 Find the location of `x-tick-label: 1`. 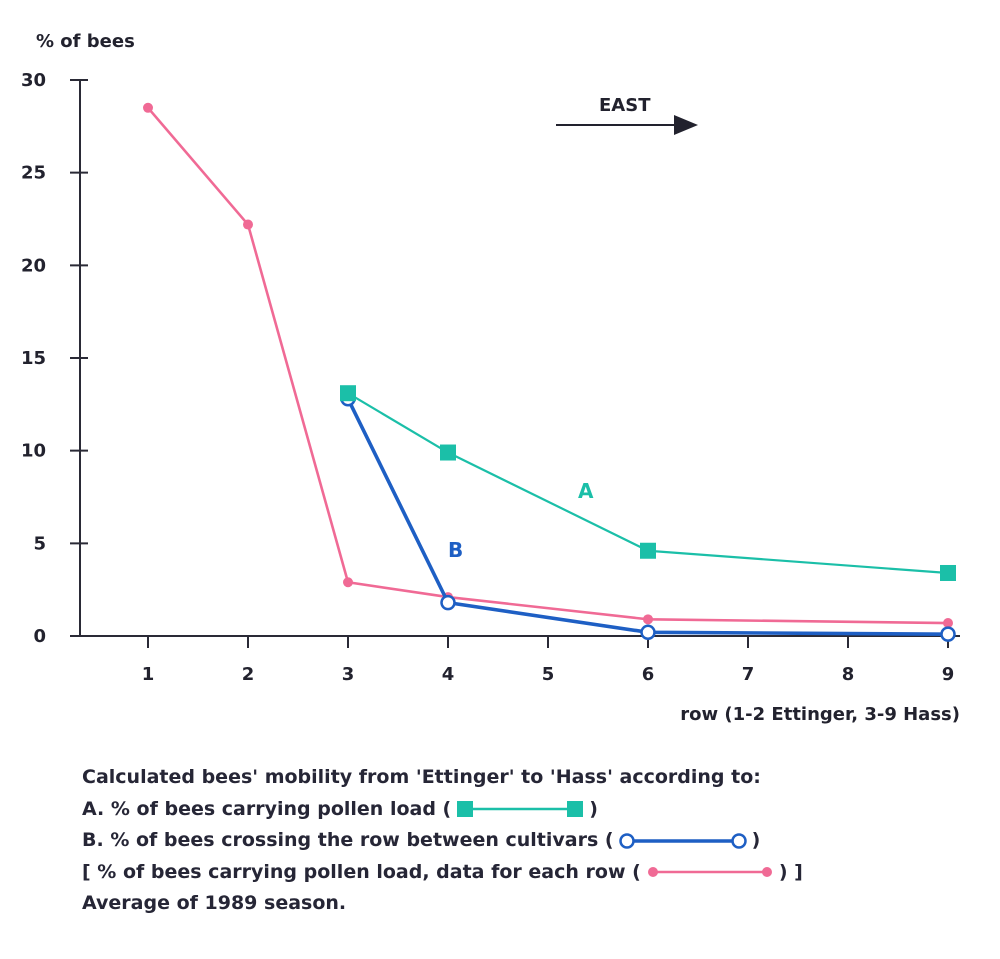

x-tick-label: 1 is located at coordinates (148, 674).